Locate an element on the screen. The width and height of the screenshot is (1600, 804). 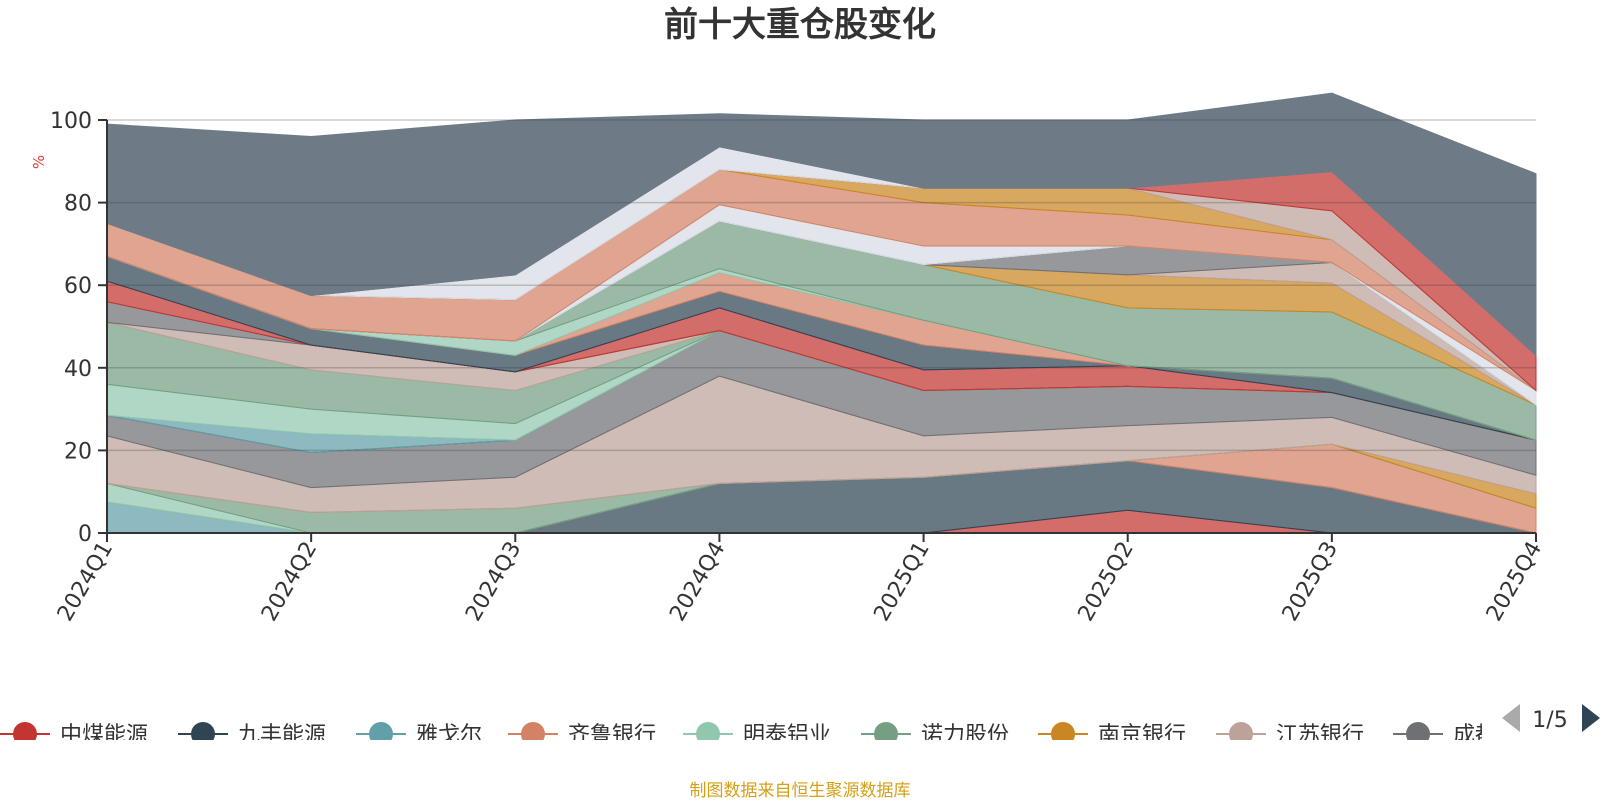
legend-item-2: 雅戈尔 is located at coordinates (419, 735).